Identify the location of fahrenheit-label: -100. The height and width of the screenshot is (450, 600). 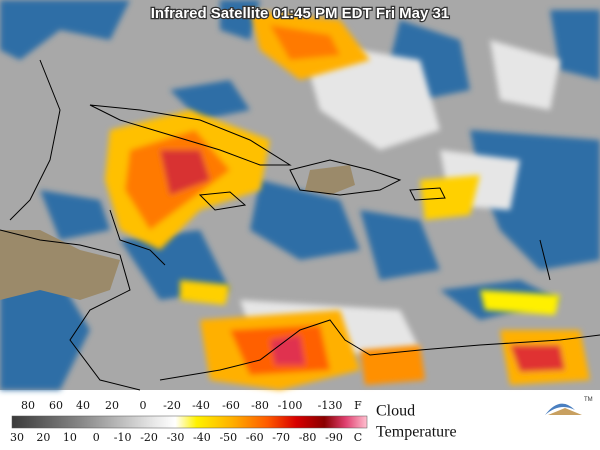
(290, 405).